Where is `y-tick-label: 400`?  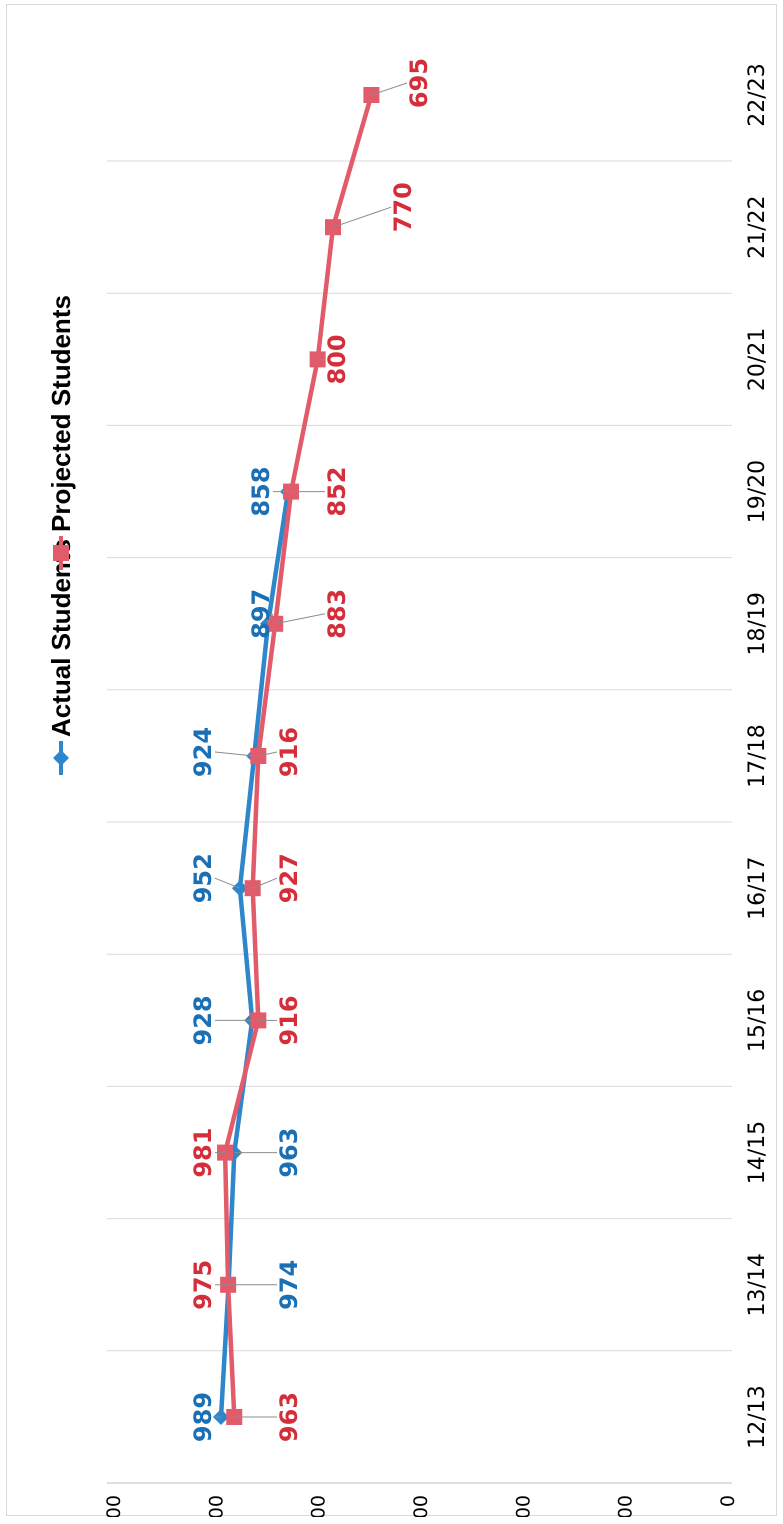 y-tick-label: 400 is located at coordinates (523, 1506).